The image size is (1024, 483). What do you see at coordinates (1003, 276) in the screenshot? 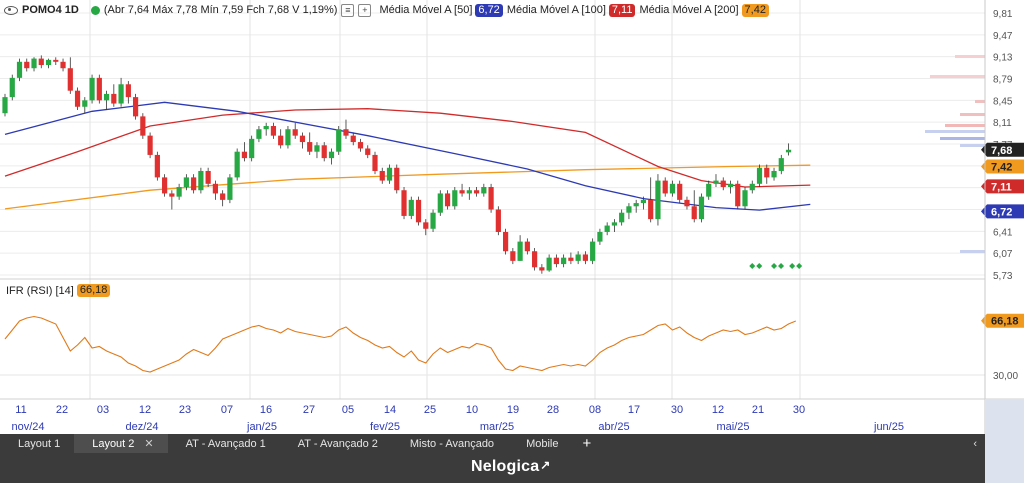
I see `price-tick-label: 5,73` at bounding box center [1003, 276].